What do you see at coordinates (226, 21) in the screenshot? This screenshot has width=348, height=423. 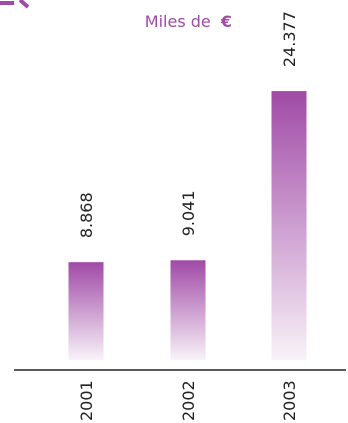 I see `euro-icon: €` at bounding box center [226, 21].